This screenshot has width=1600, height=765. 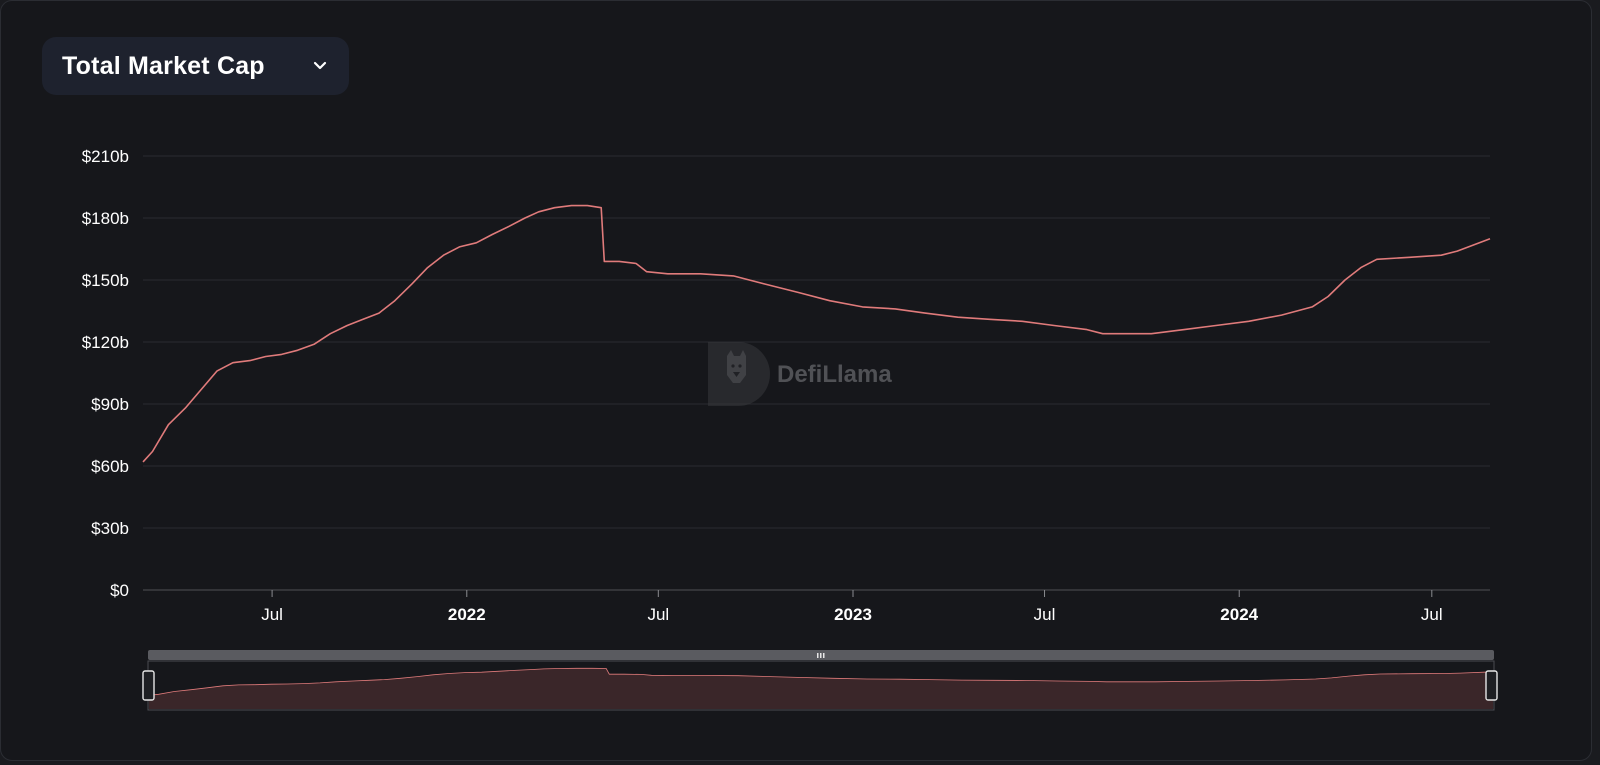 What do you see at coordinates (821, 655) in the screenshot?
I see `zoom-grip-icon` at bounding box center [821, 655].